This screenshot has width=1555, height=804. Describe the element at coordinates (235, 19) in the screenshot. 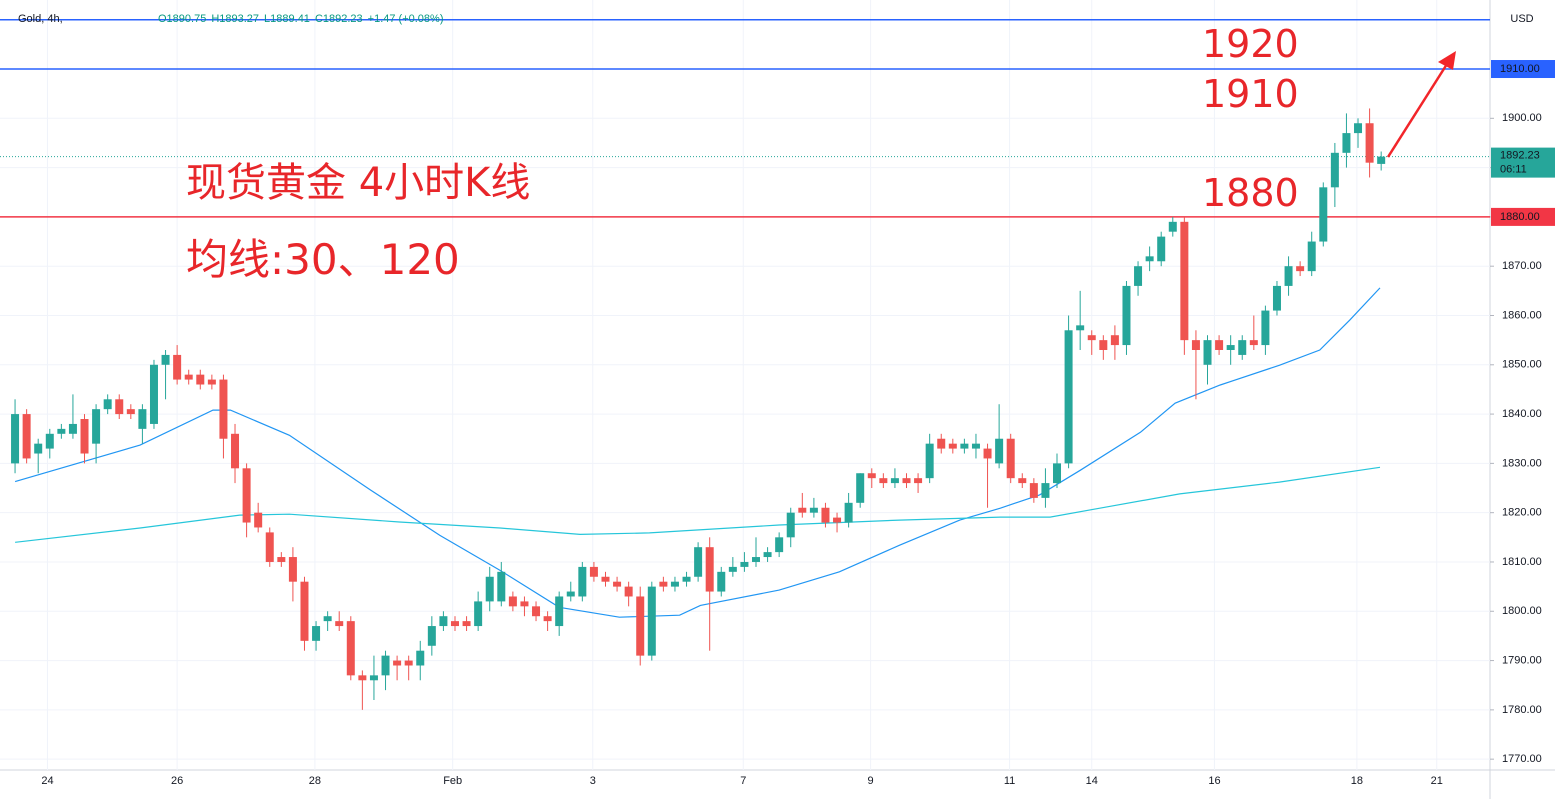

I see `ohlc-value: H1893.27` at that location.